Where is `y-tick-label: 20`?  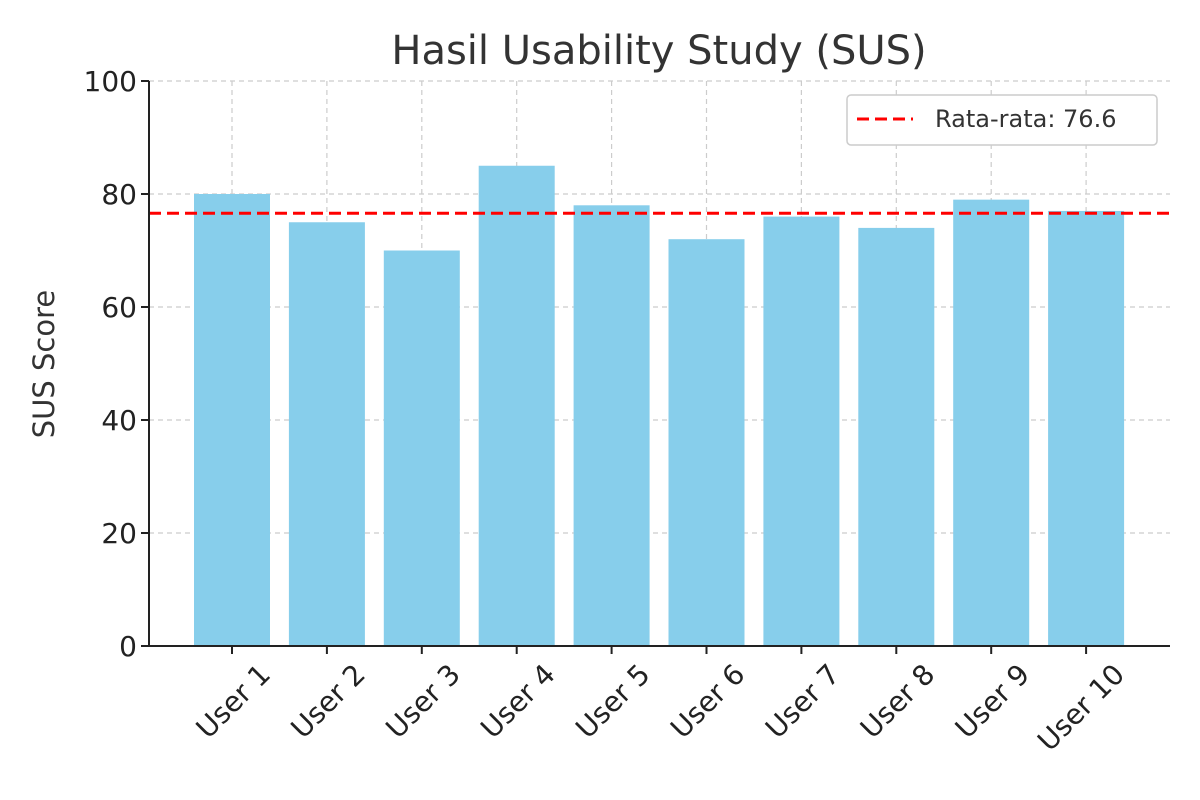
y-tick-label: 20 is located at coordinates (119, 533).